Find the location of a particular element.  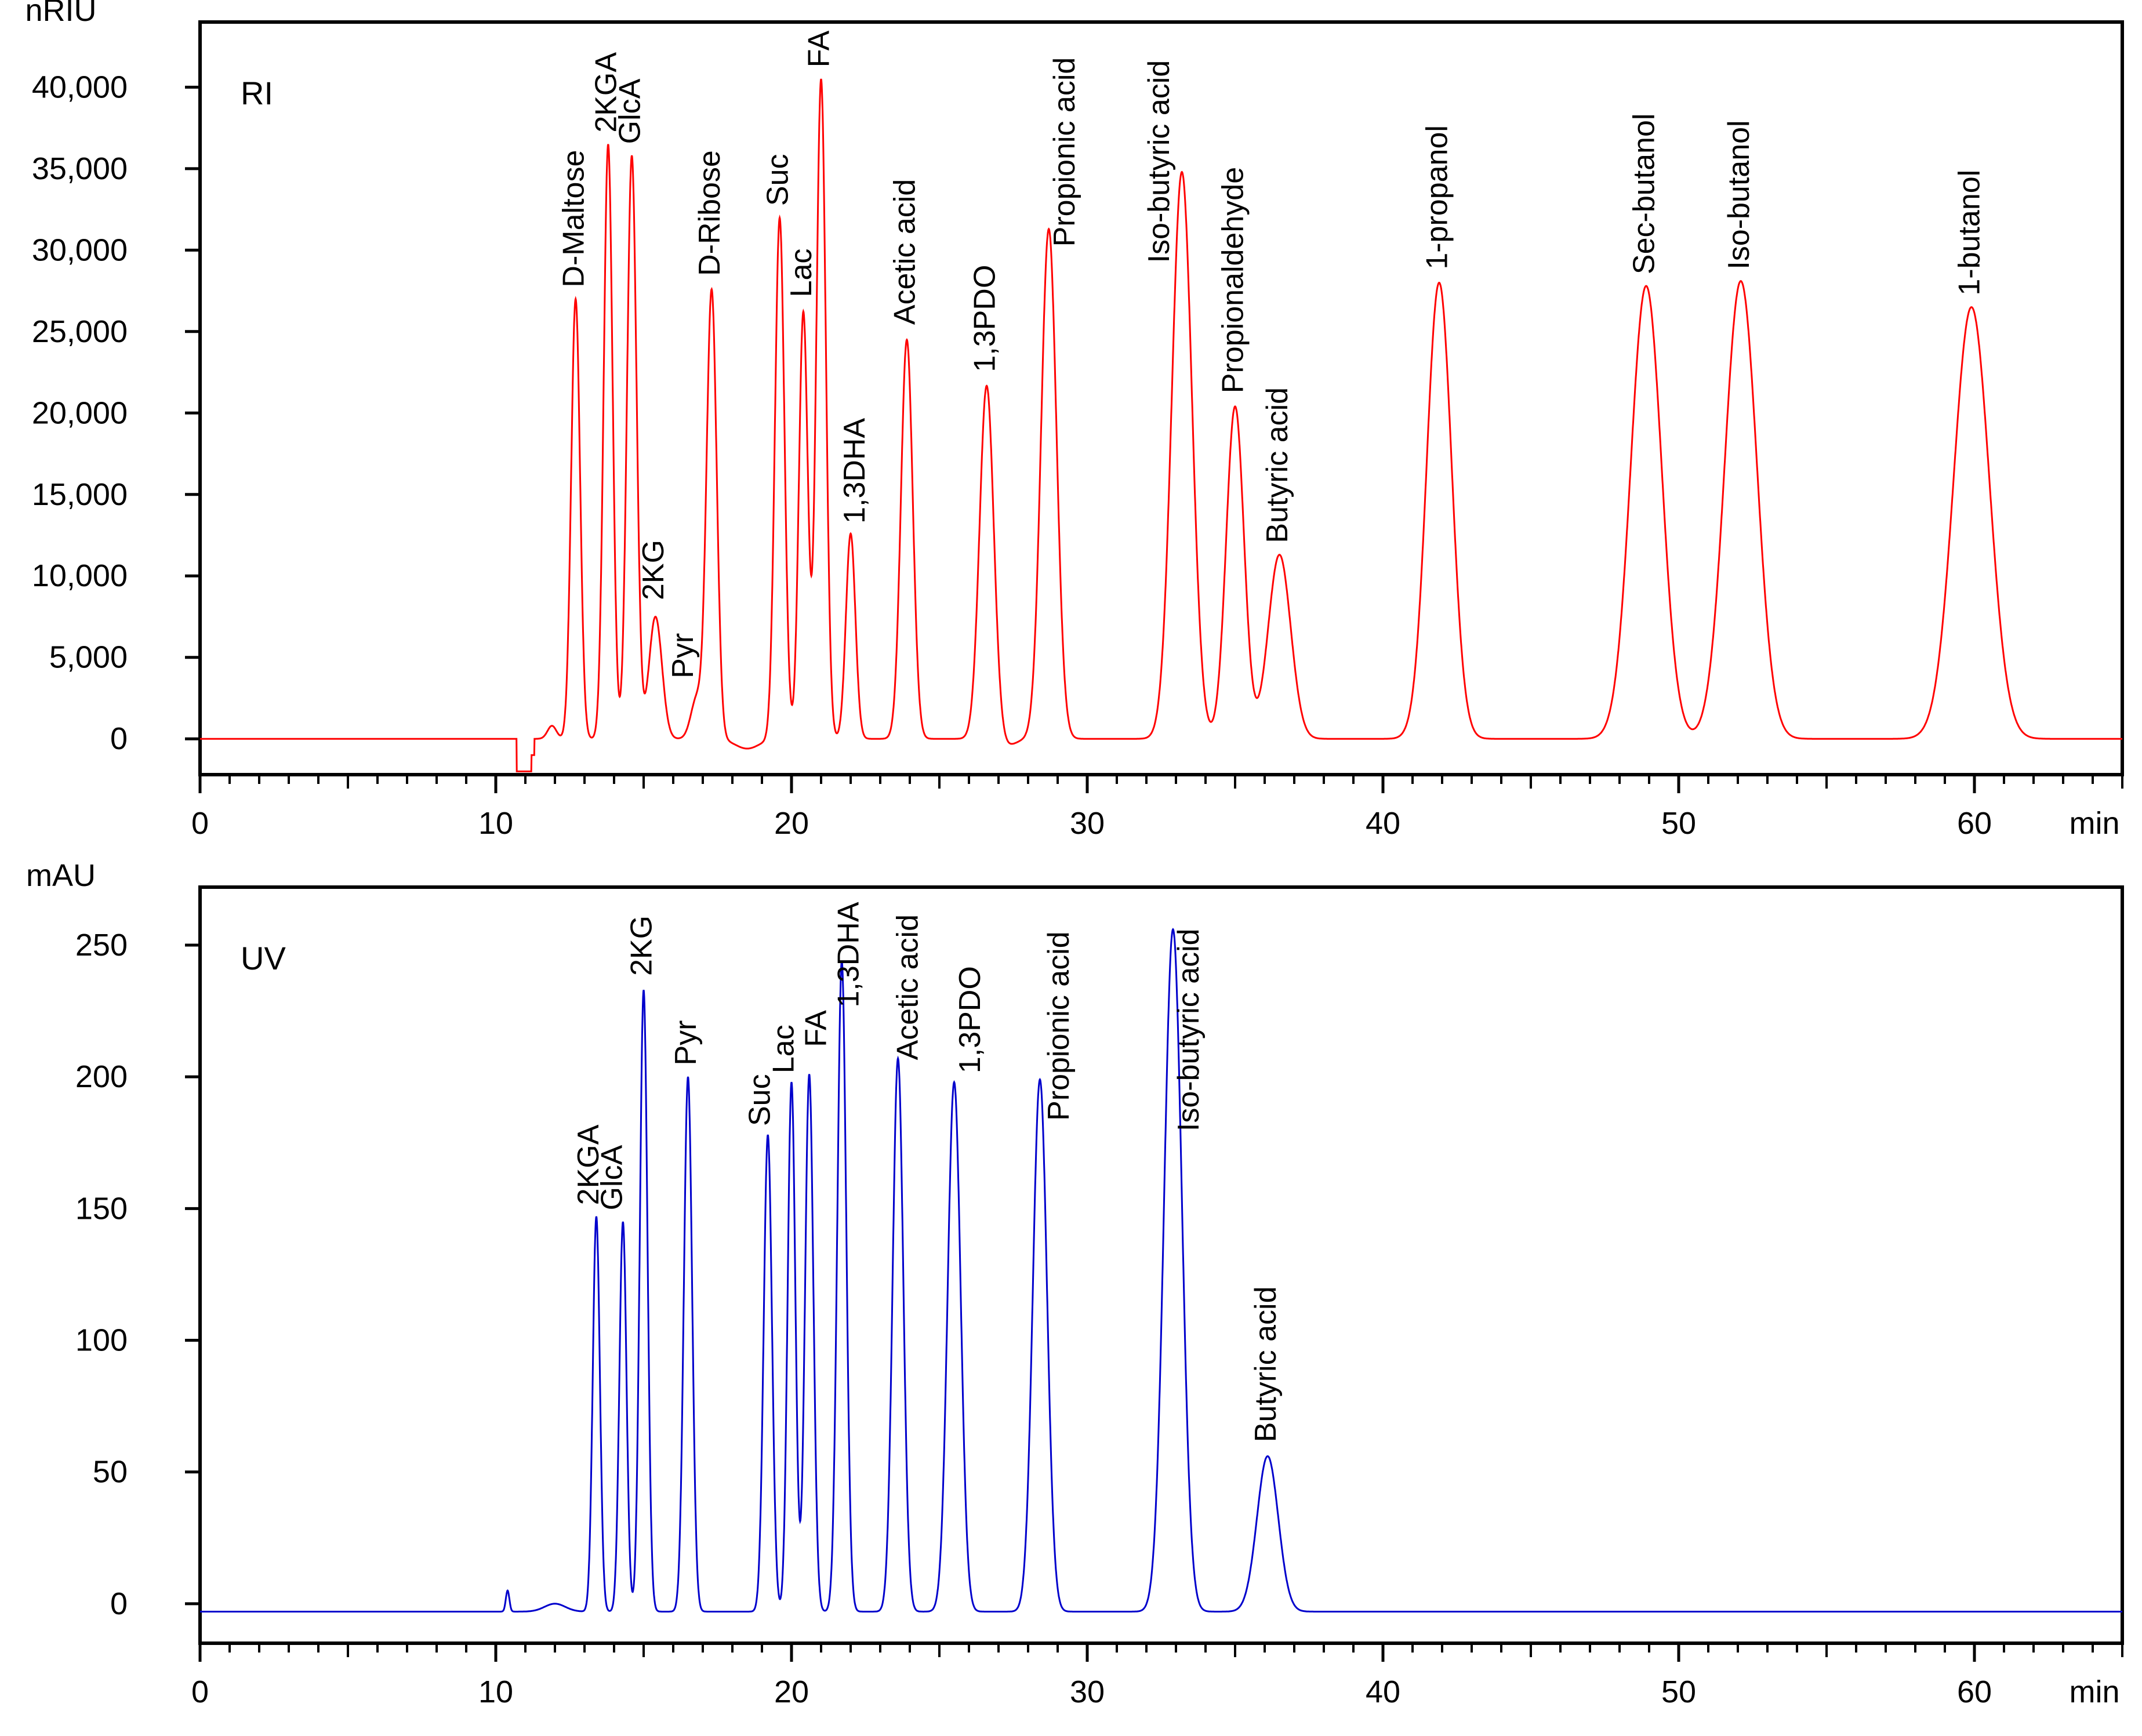

y-tick-label: 35,000 is located at coordinates (80, 168).